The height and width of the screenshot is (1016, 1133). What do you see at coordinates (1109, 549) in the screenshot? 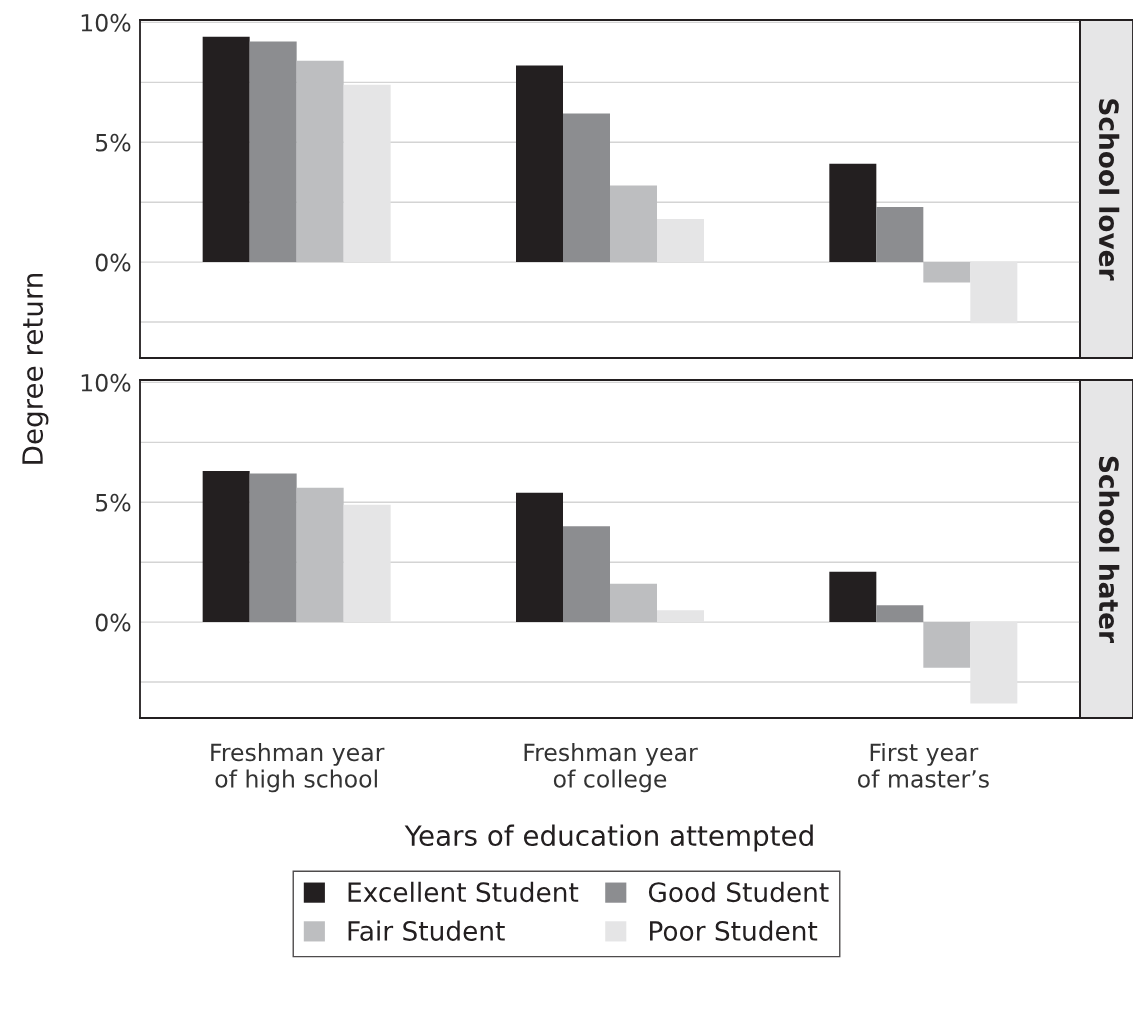
I see `text: School hater` at bounding box center [1109, 549].